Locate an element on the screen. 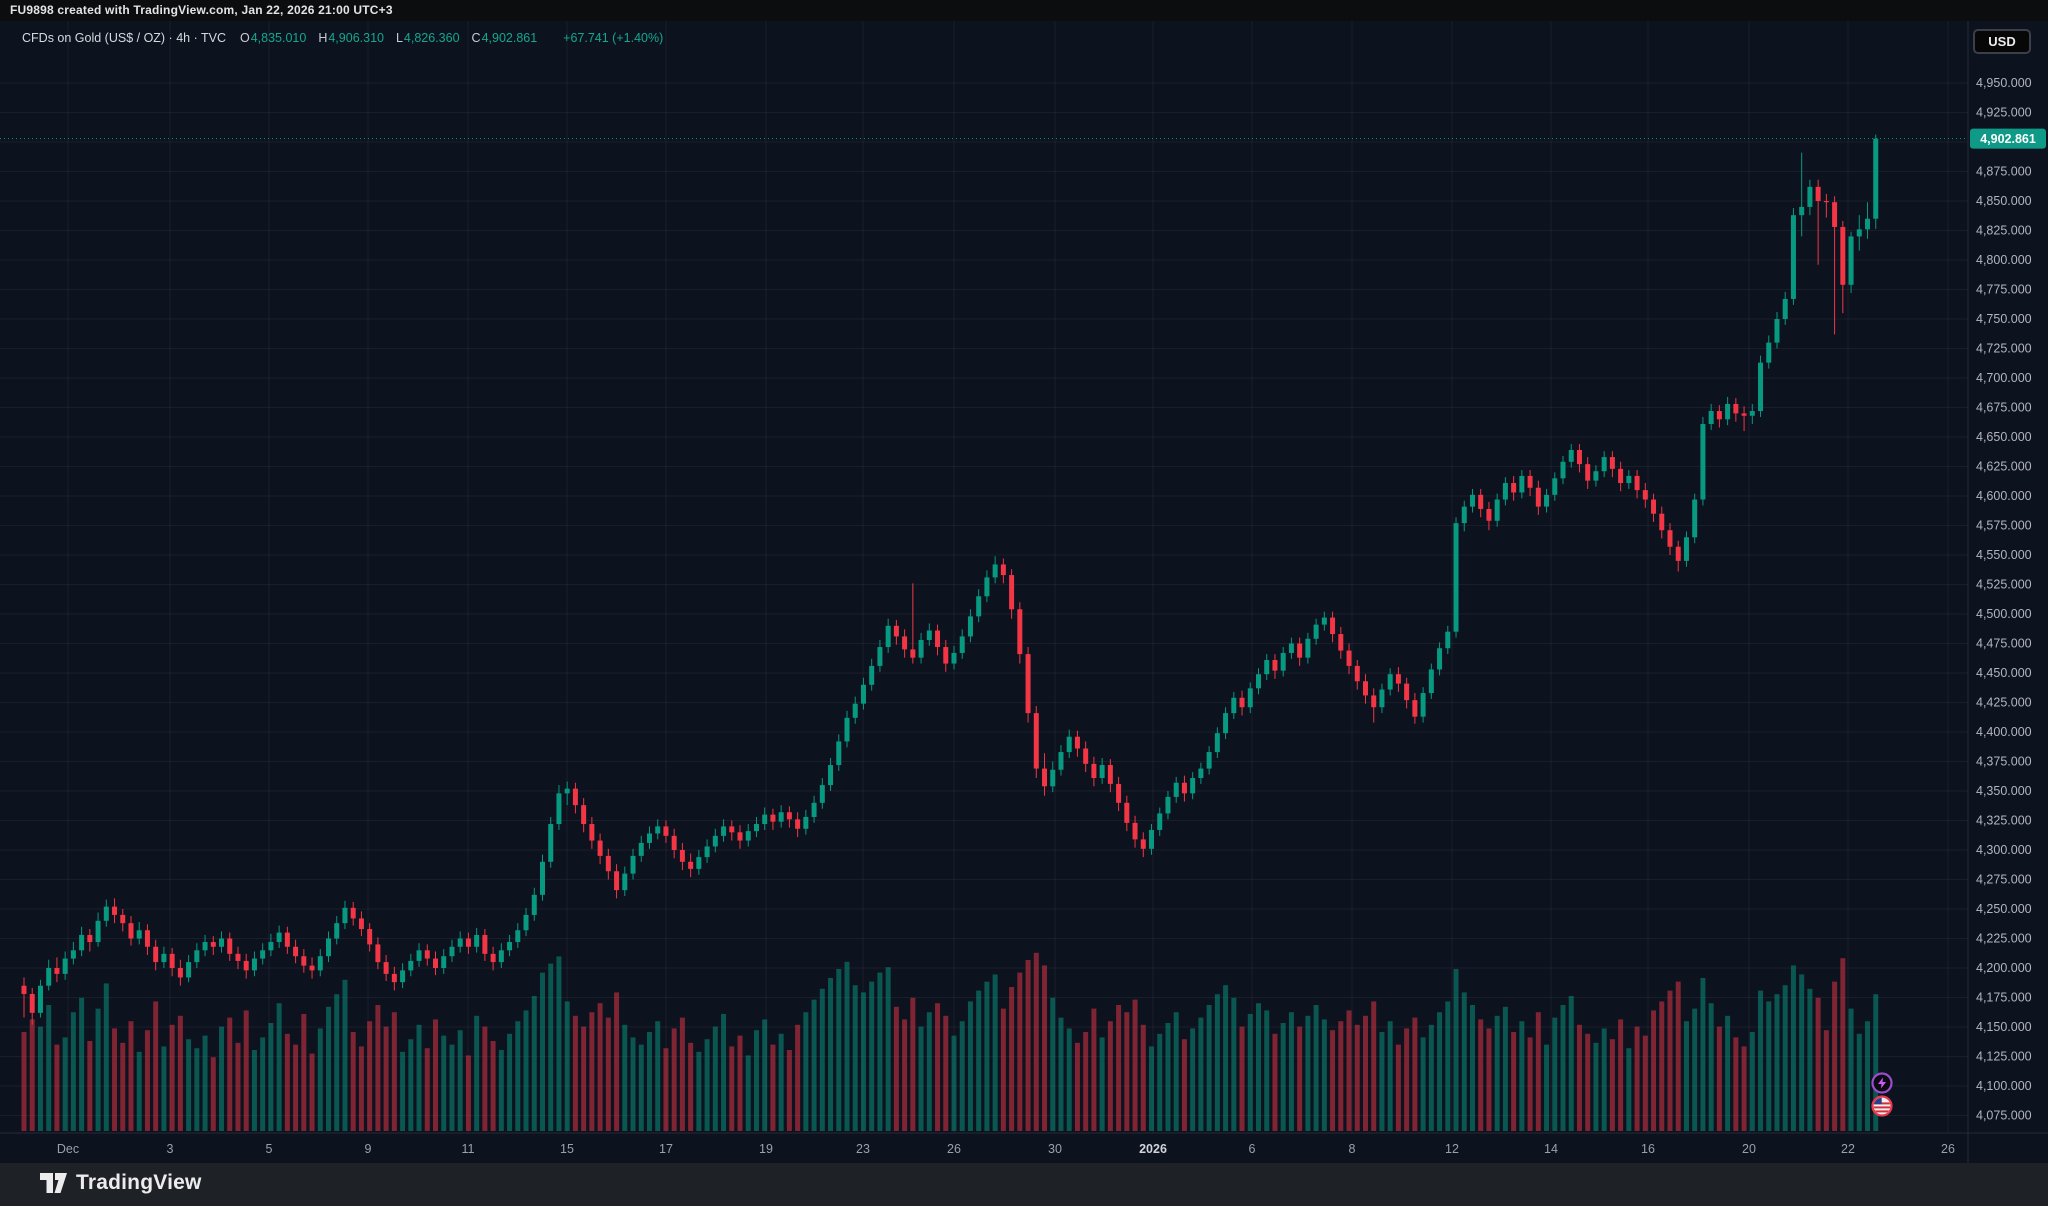  svg-text: 4,300.000 is located at coordinates (2004, 850).